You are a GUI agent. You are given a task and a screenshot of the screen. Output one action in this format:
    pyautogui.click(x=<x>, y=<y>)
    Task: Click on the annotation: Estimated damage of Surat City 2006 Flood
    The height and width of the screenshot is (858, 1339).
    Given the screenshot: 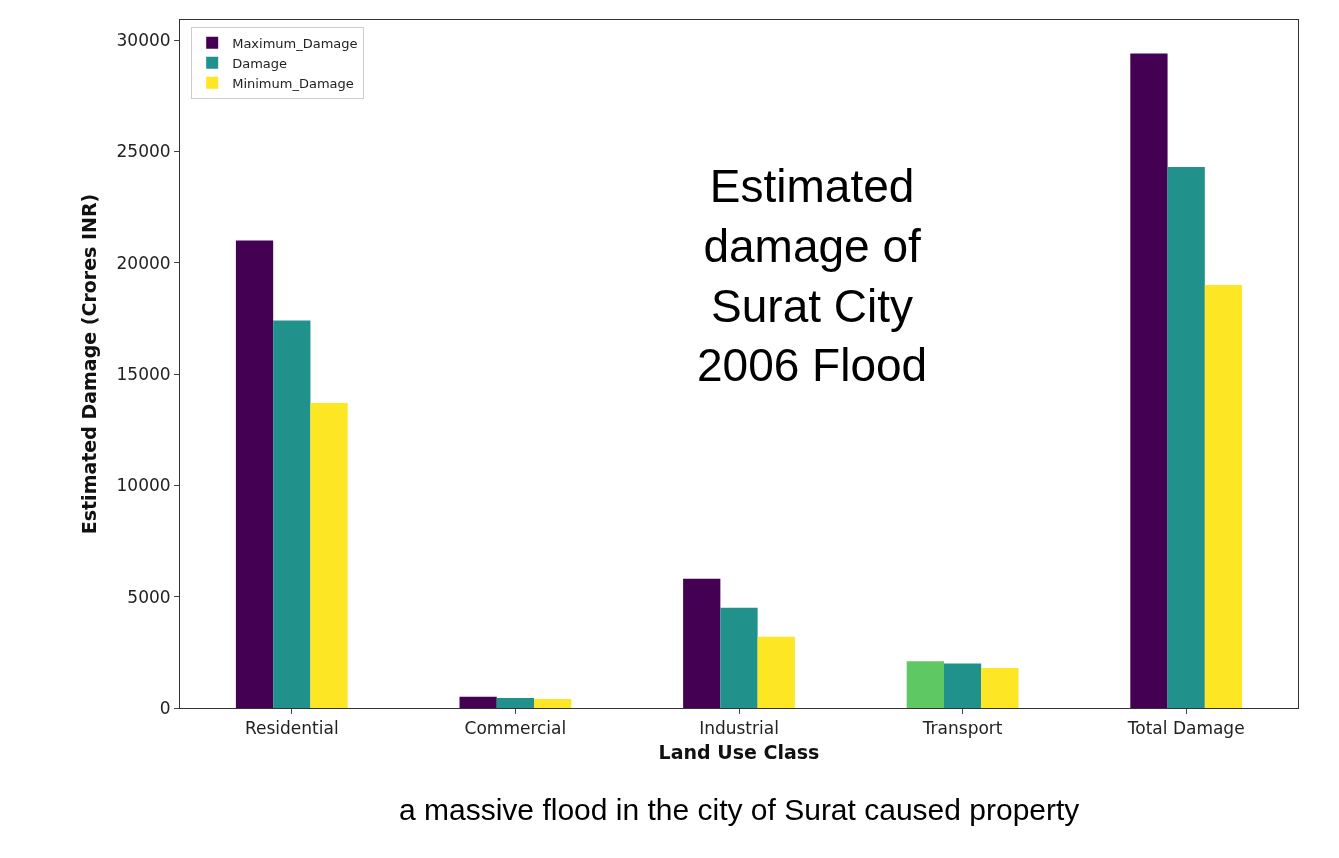 What is the action you would take?
    pyautogui.click(x=812, y=276)
    